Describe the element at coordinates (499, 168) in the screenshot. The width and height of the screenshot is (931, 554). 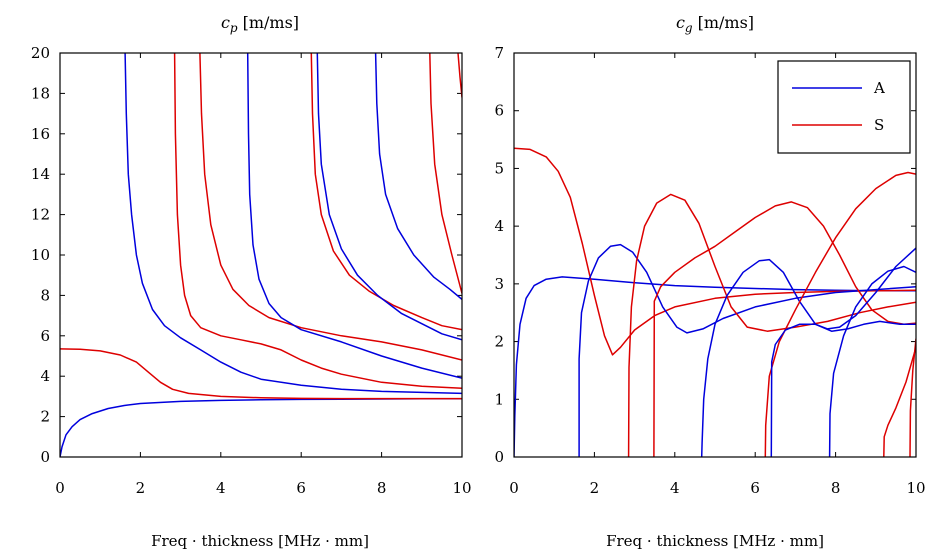
I see `y-tick-label: 5` at that location.